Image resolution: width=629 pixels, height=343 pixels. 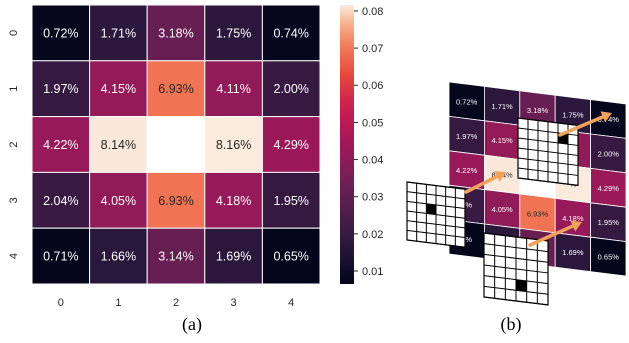 What do you see at coordinates (234, 303) in the screenshot?
I see `x-tick-label: 3` at bounding box center [234, 303].